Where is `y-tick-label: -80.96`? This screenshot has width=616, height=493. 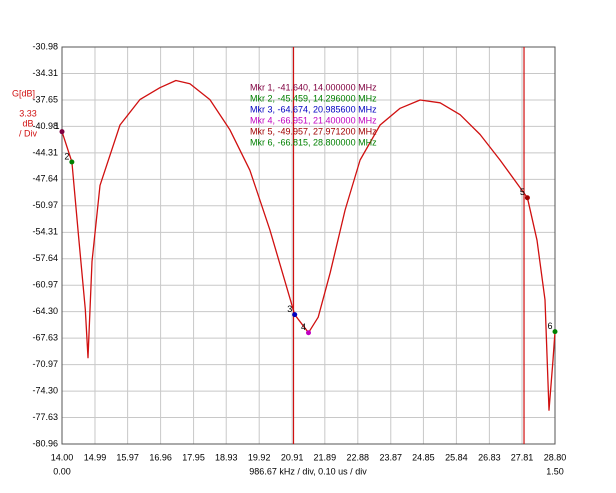 y-tick-label: -80.96 is located at coordinates (45, 443).